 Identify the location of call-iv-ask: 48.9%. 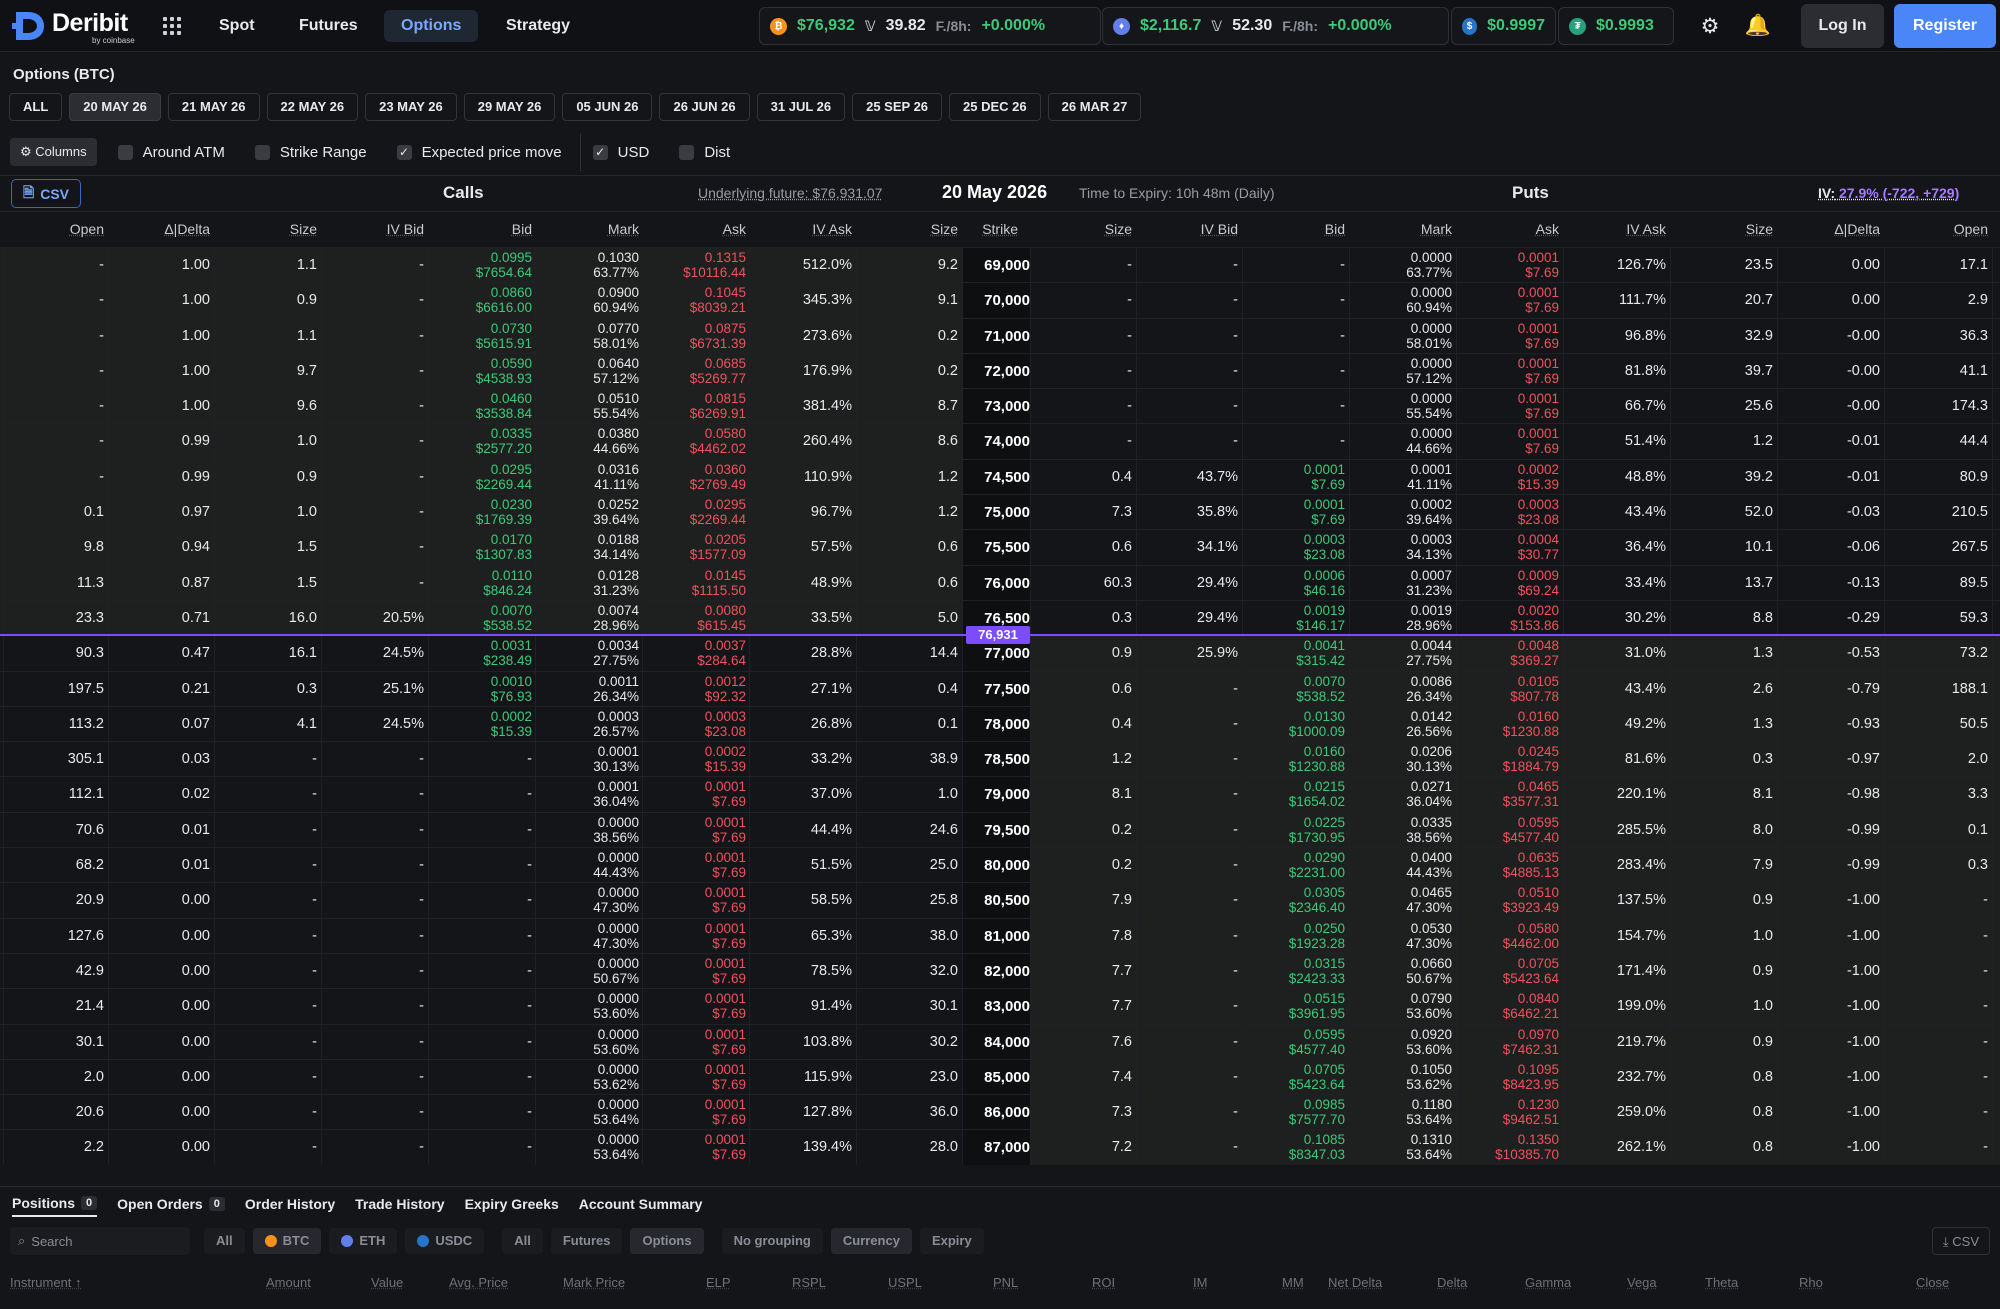
(831, 582).